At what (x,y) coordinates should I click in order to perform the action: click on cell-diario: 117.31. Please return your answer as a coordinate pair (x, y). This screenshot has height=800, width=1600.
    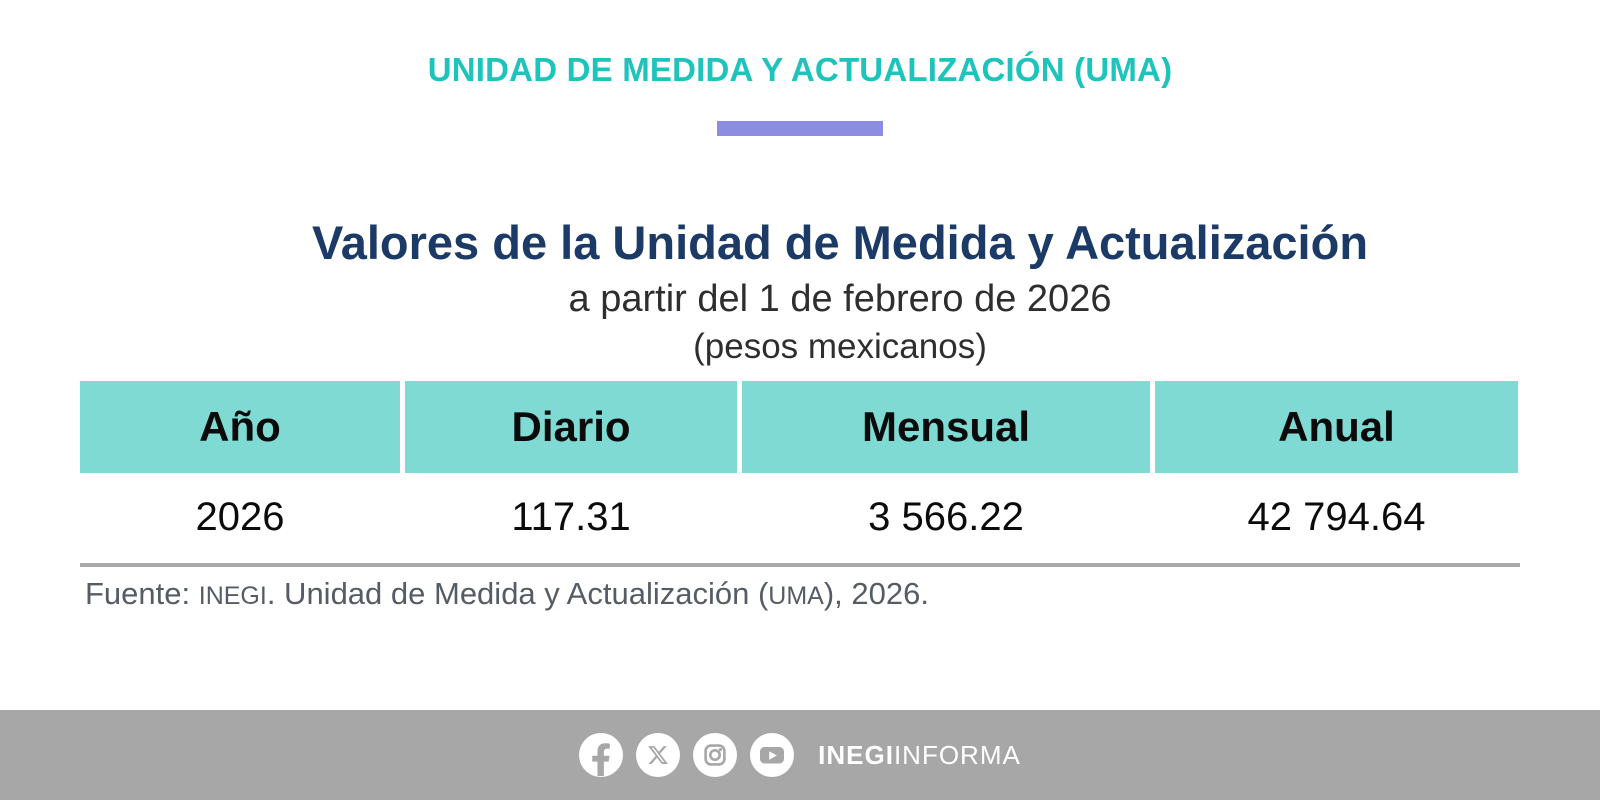
    Looking at the image, I should click on (571, 516).